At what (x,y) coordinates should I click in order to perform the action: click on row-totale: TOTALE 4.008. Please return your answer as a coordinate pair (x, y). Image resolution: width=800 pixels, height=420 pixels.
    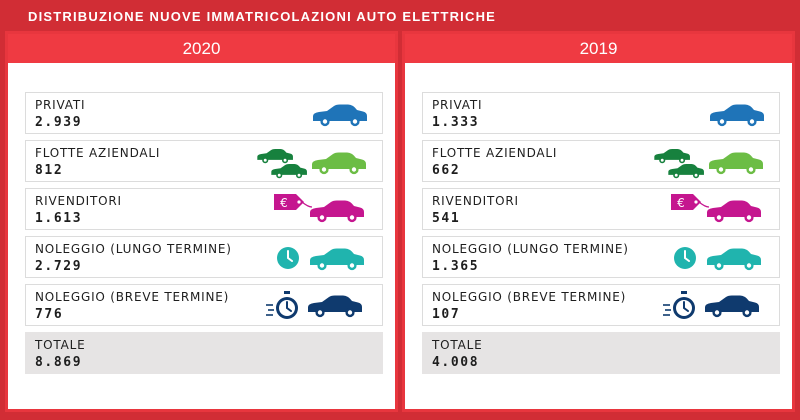
    Looking at the image, I should click on (601, 353).